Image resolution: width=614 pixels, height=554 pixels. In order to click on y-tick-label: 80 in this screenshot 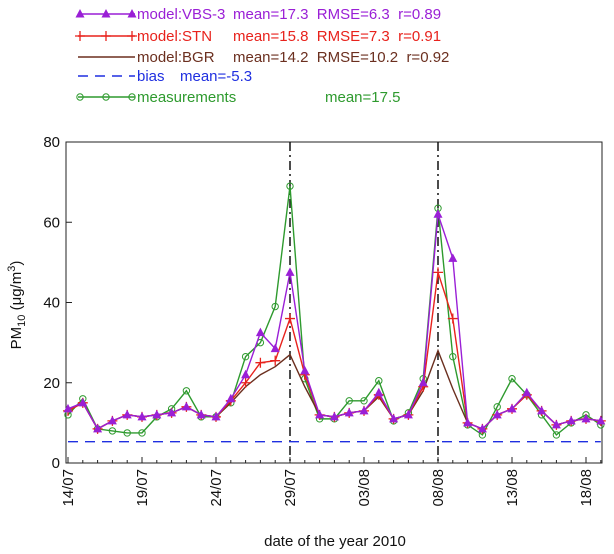, I will do `click(51, 142)`.